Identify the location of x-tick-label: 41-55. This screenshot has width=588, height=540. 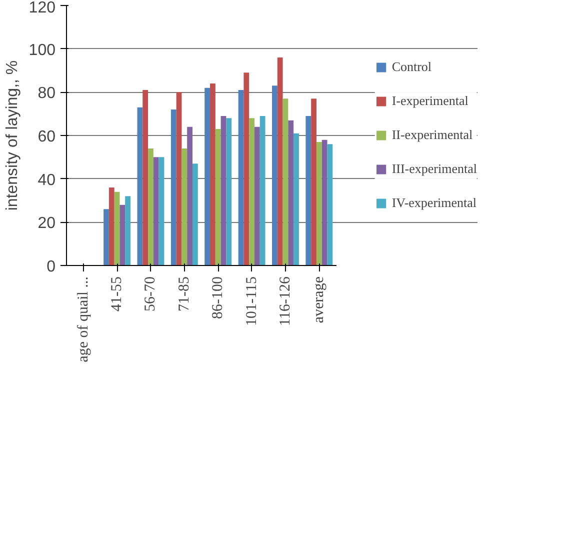
(117, 294).